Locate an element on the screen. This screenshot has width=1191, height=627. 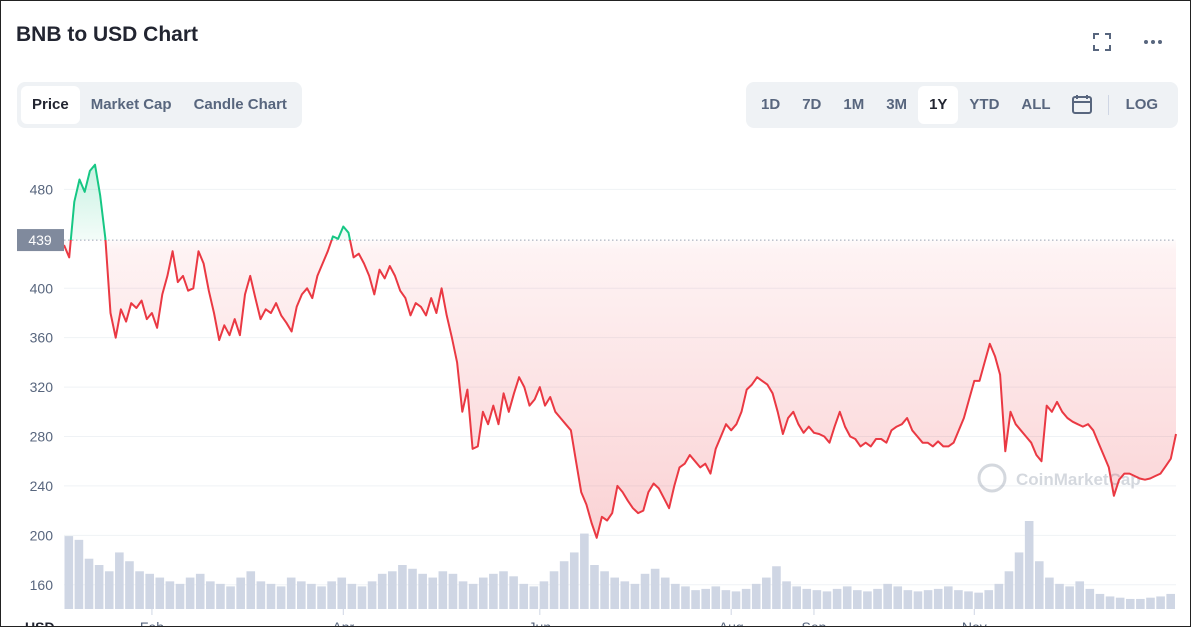
y-tick-label: 480 is located at coordinates (42, 189).